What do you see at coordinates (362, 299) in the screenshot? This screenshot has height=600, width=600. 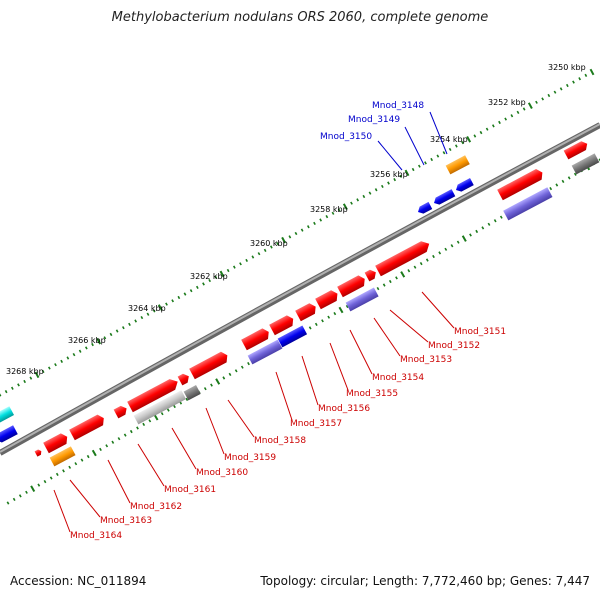 I see `gene-purple-a` at bounding box center [362, 299].